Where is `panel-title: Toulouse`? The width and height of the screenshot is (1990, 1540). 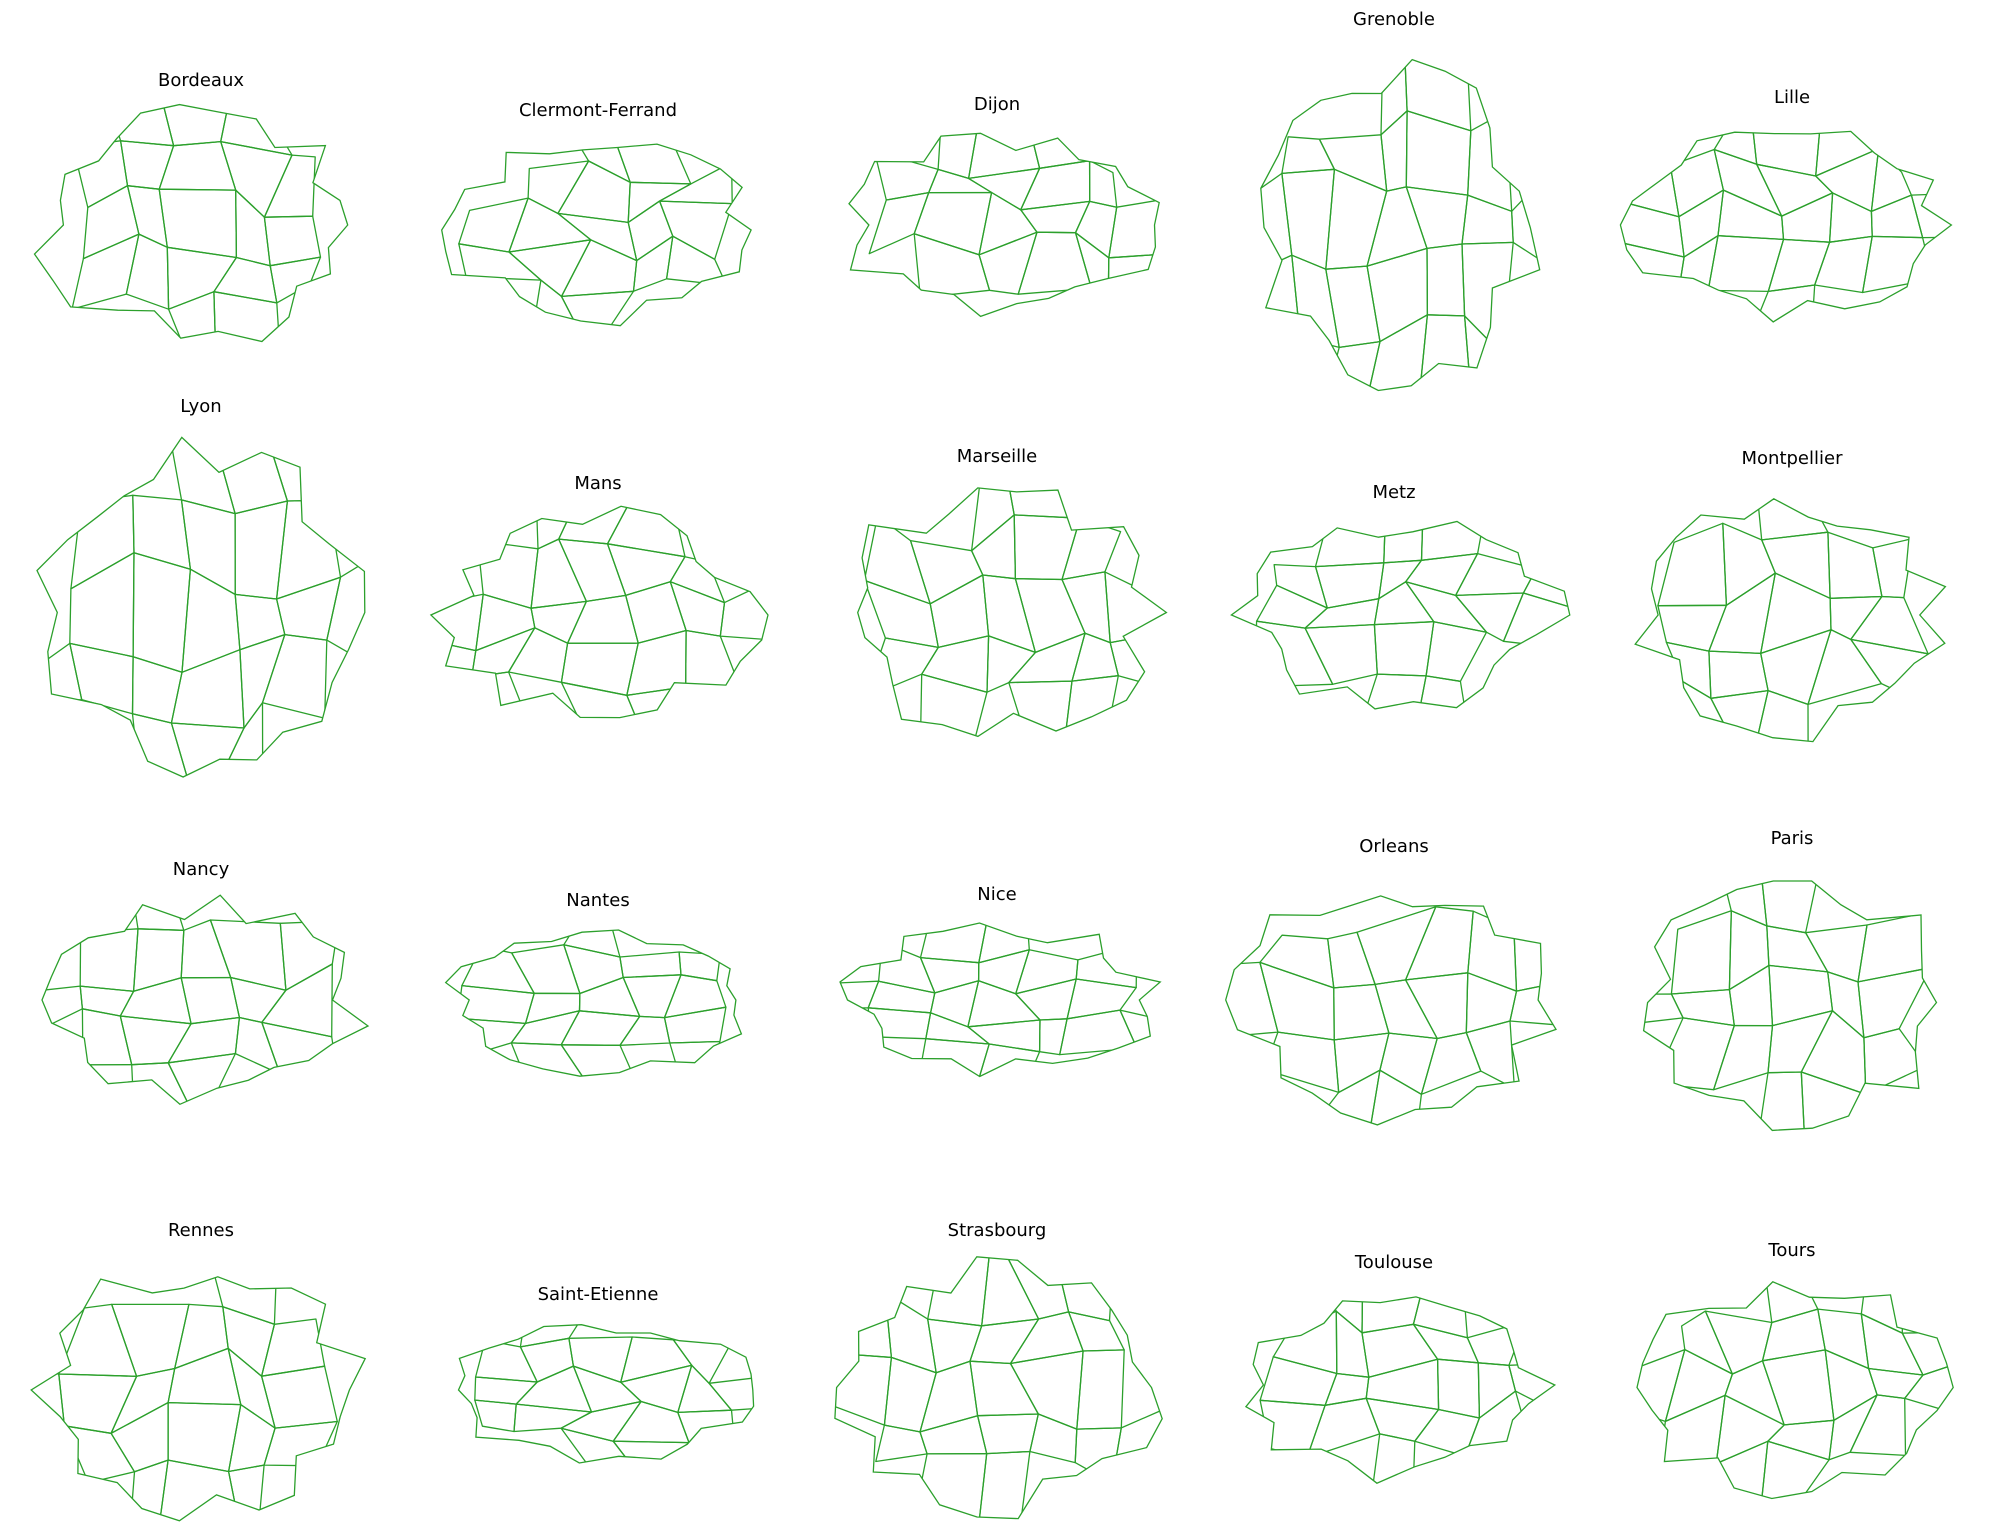
panel-title: Toulouse is located at coordinates (1393, 1262).